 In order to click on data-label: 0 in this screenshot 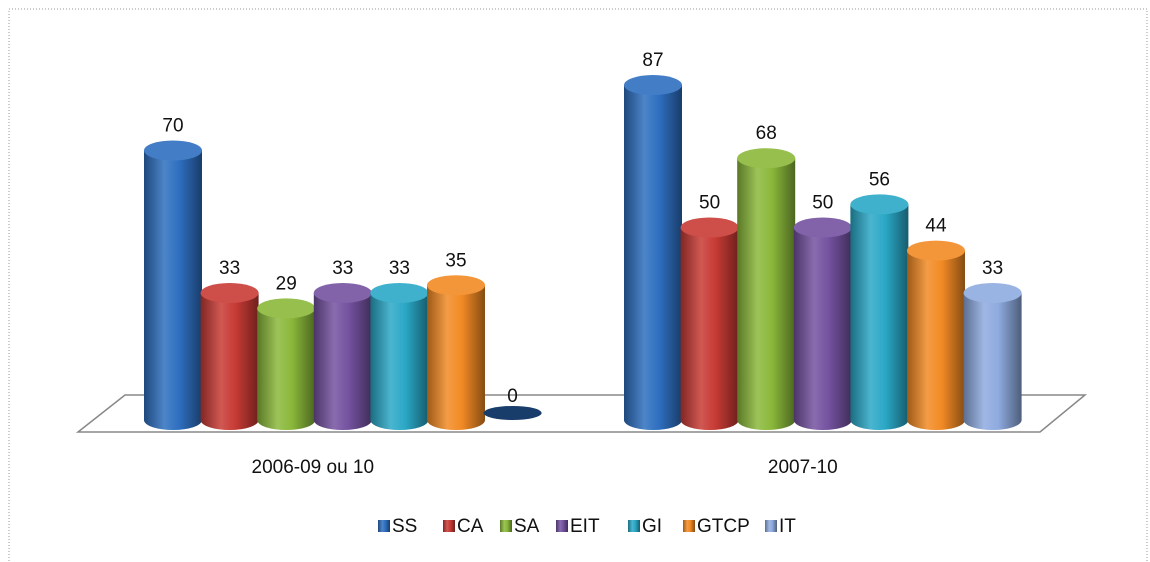, I will do `click(512, 396)`.